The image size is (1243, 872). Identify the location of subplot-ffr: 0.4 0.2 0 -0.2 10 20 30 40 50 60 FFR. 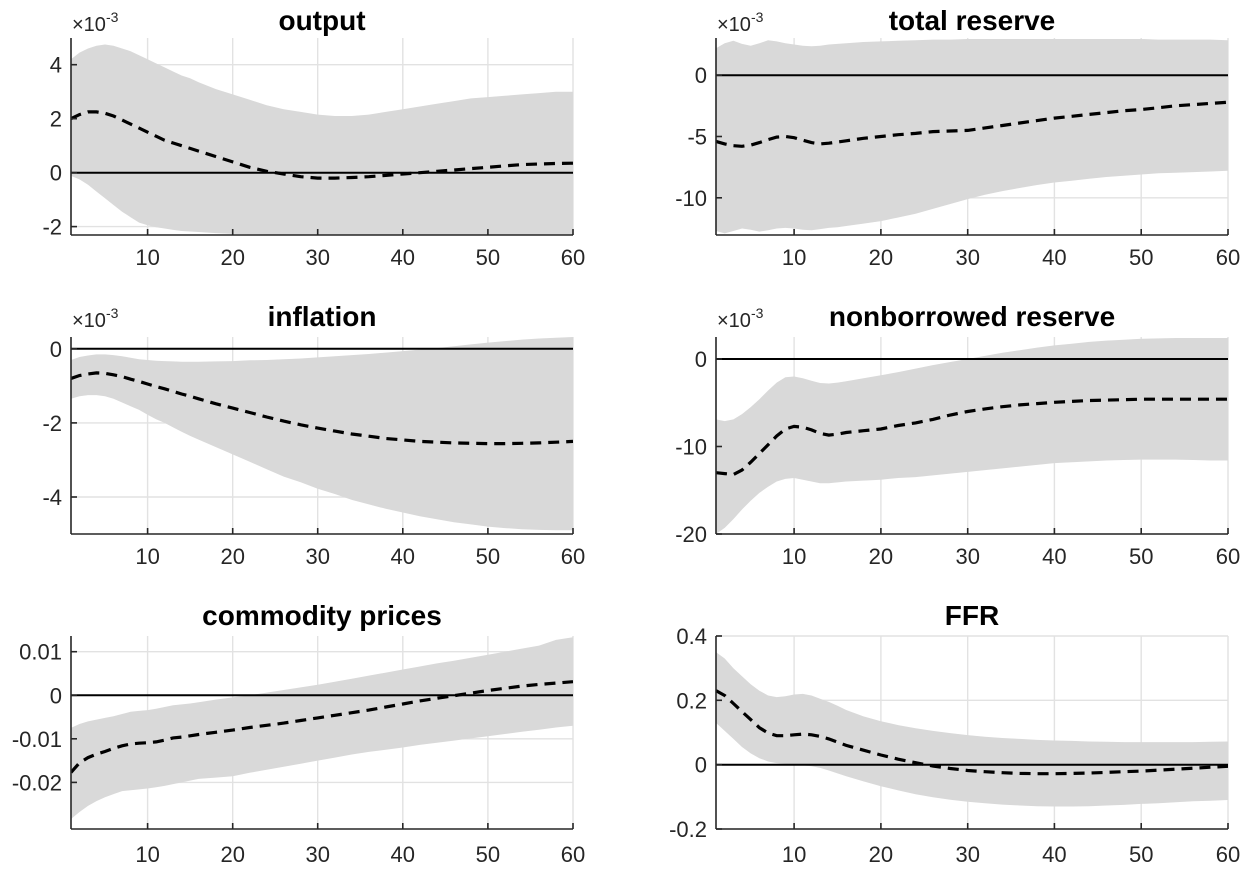
(954, 733).